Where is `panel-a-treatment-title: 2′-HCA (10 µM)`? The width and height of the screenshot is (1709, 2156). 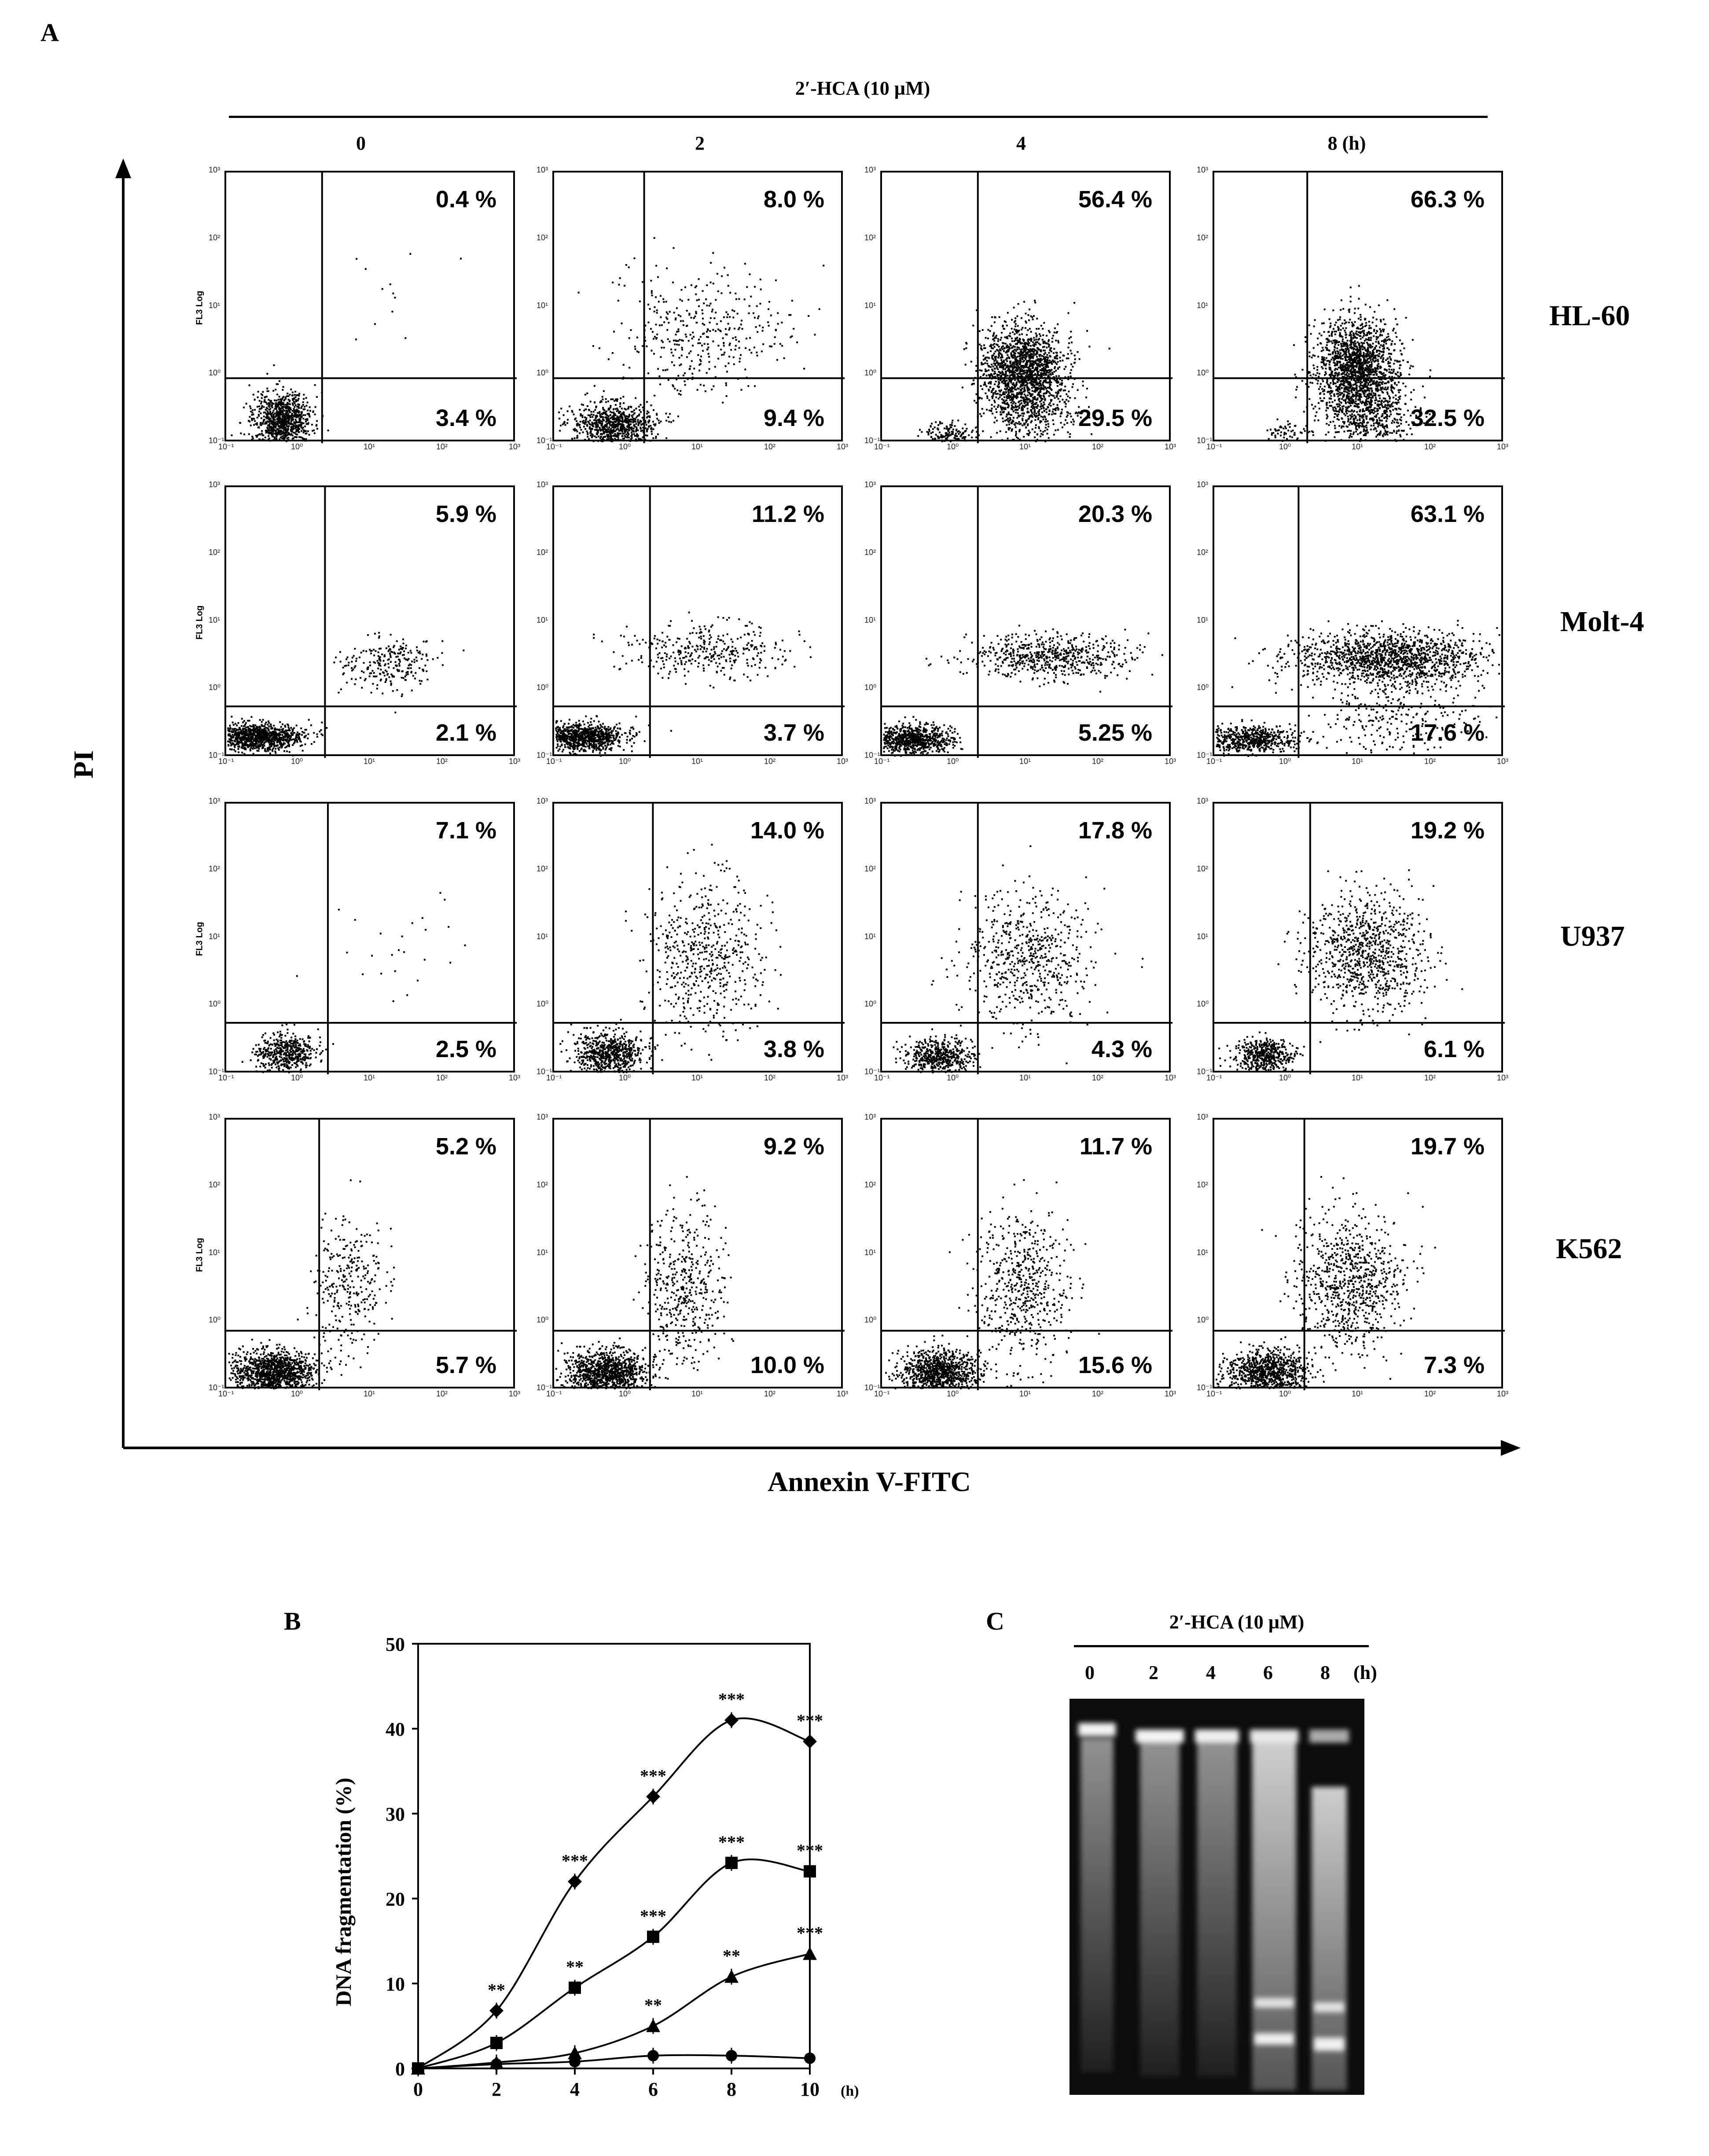 panel-a-treatment-title: 2′-HCA (10 µM) is located at coordinates (862, 88).